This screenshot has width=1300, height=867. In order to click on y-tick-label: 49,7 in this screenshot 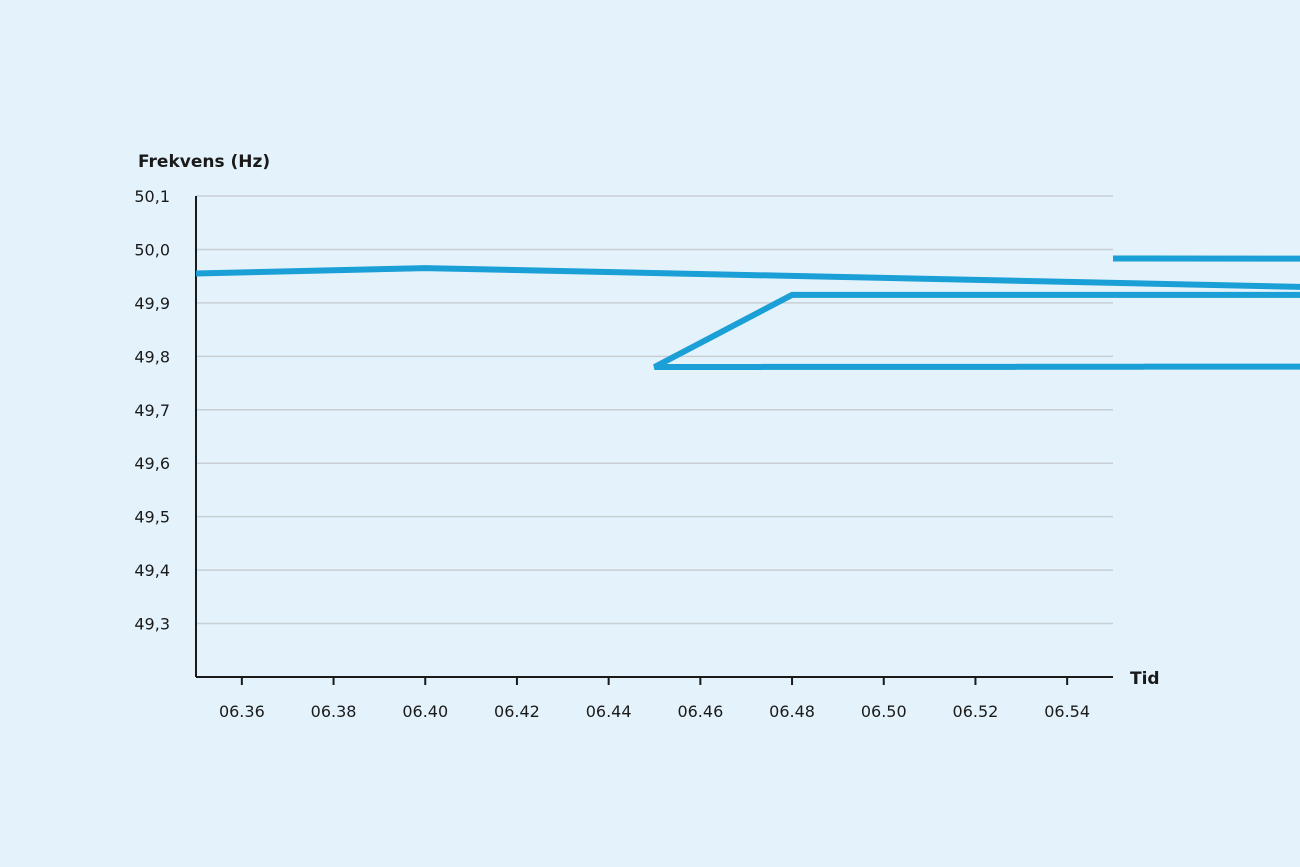, I will do `click(152, 410)`.